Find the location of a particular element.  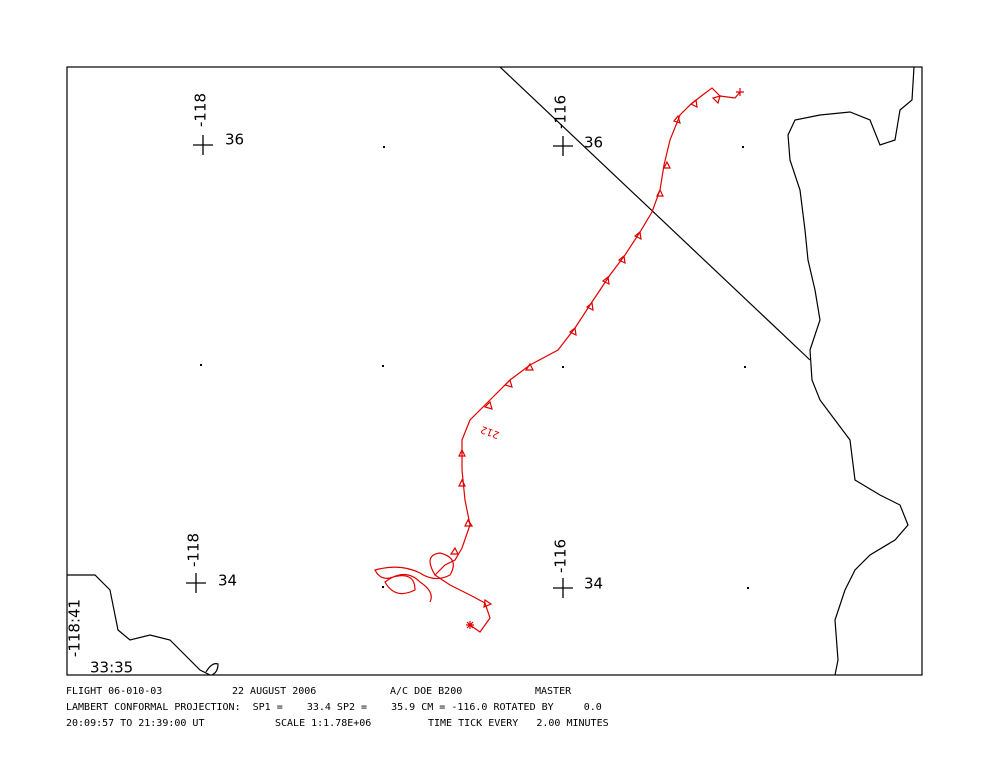

time-tick: TIME TICK EVERY 2.00 MINUTES is located at coordinates (518, 723).